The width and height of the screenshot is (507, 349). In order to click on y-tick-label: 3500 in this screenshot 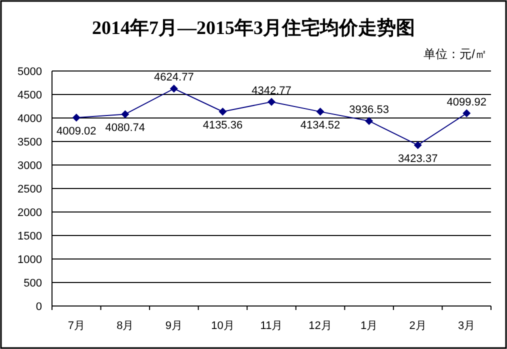, I will do `click(30, 142)`.